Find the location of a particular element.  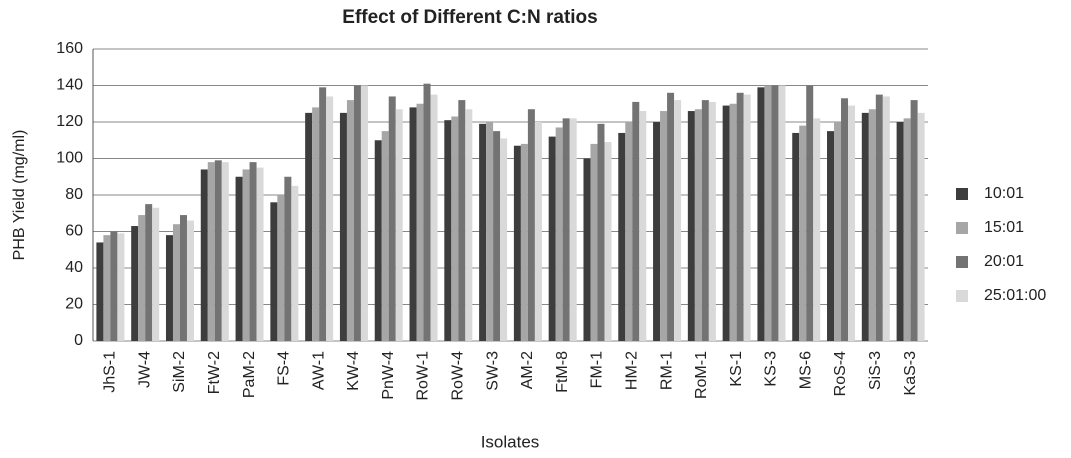

x-tick-label: RM-1 is located at coordinates (666, 370).